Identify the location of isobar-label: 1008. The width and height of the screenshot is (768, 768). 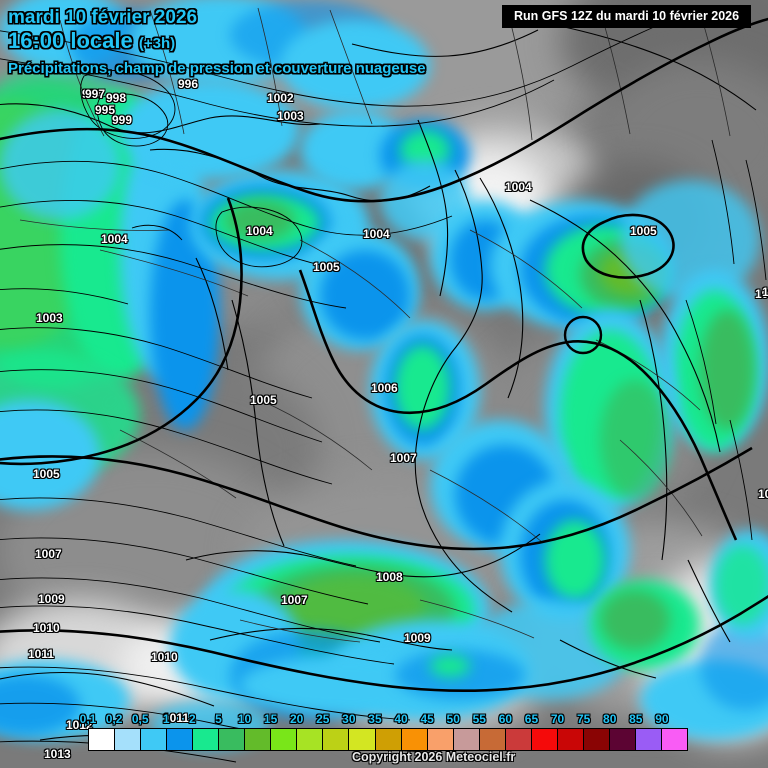
(389, 577).